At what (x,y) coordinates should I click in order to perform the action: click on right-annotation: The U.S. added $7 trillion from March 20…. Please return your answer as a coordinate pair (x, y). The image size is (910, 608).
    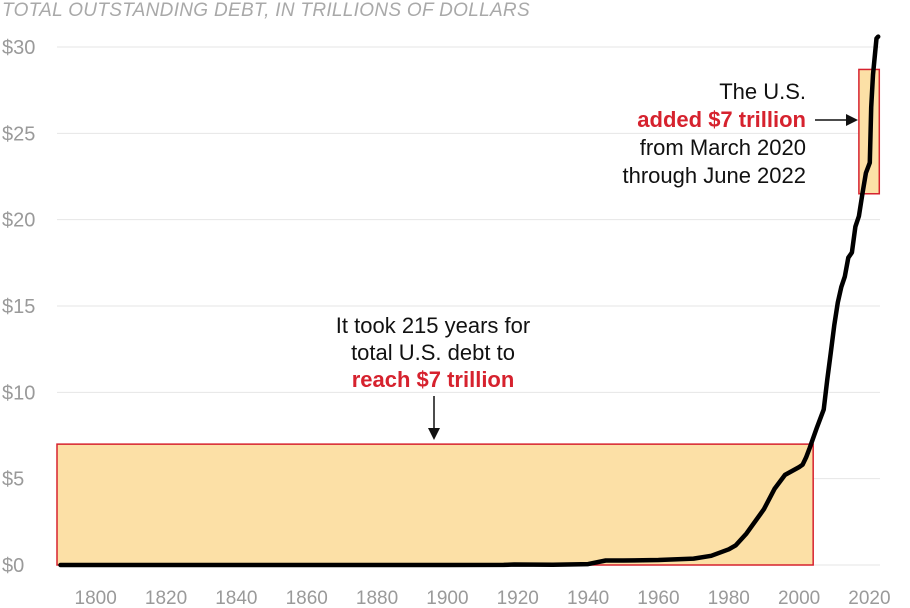
    Looking at the image, I should click on (740, 133).